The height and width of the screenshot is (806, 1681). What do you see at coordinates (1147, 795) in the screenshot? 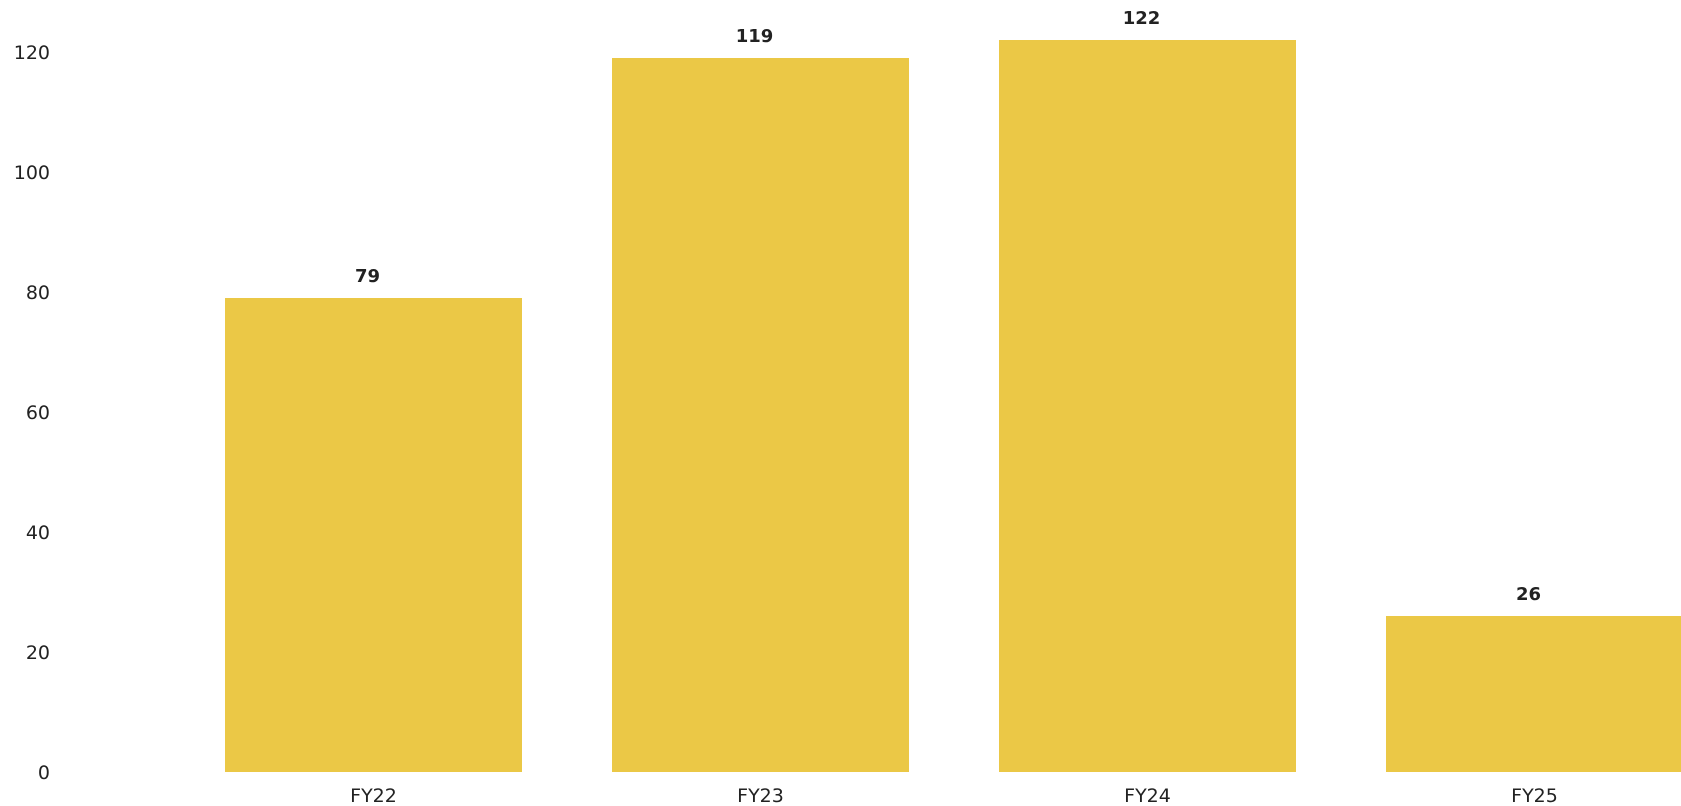
I see `x-tick-label-fy24: FY24` at bounding box center [1147, 795].